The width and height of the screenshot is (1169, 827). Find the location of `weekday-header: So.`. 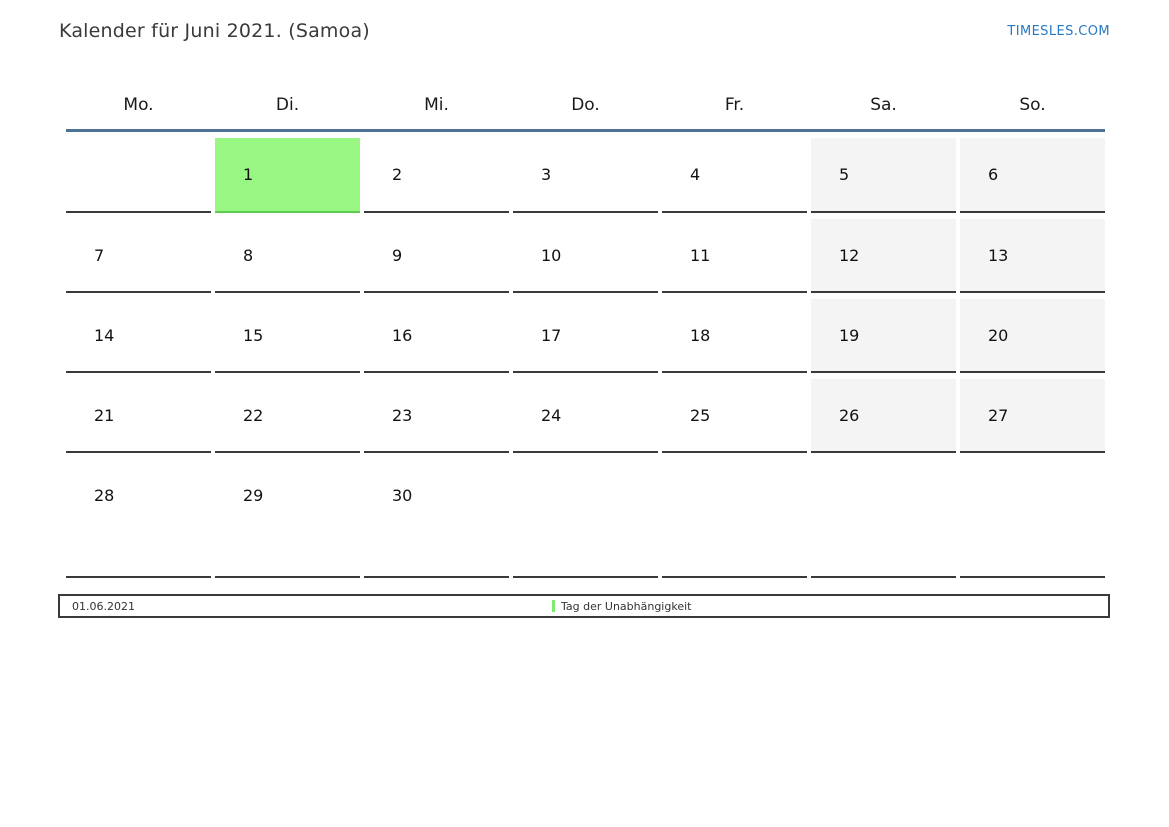

weekday-header: So. is located at coordinates (1032, 104).